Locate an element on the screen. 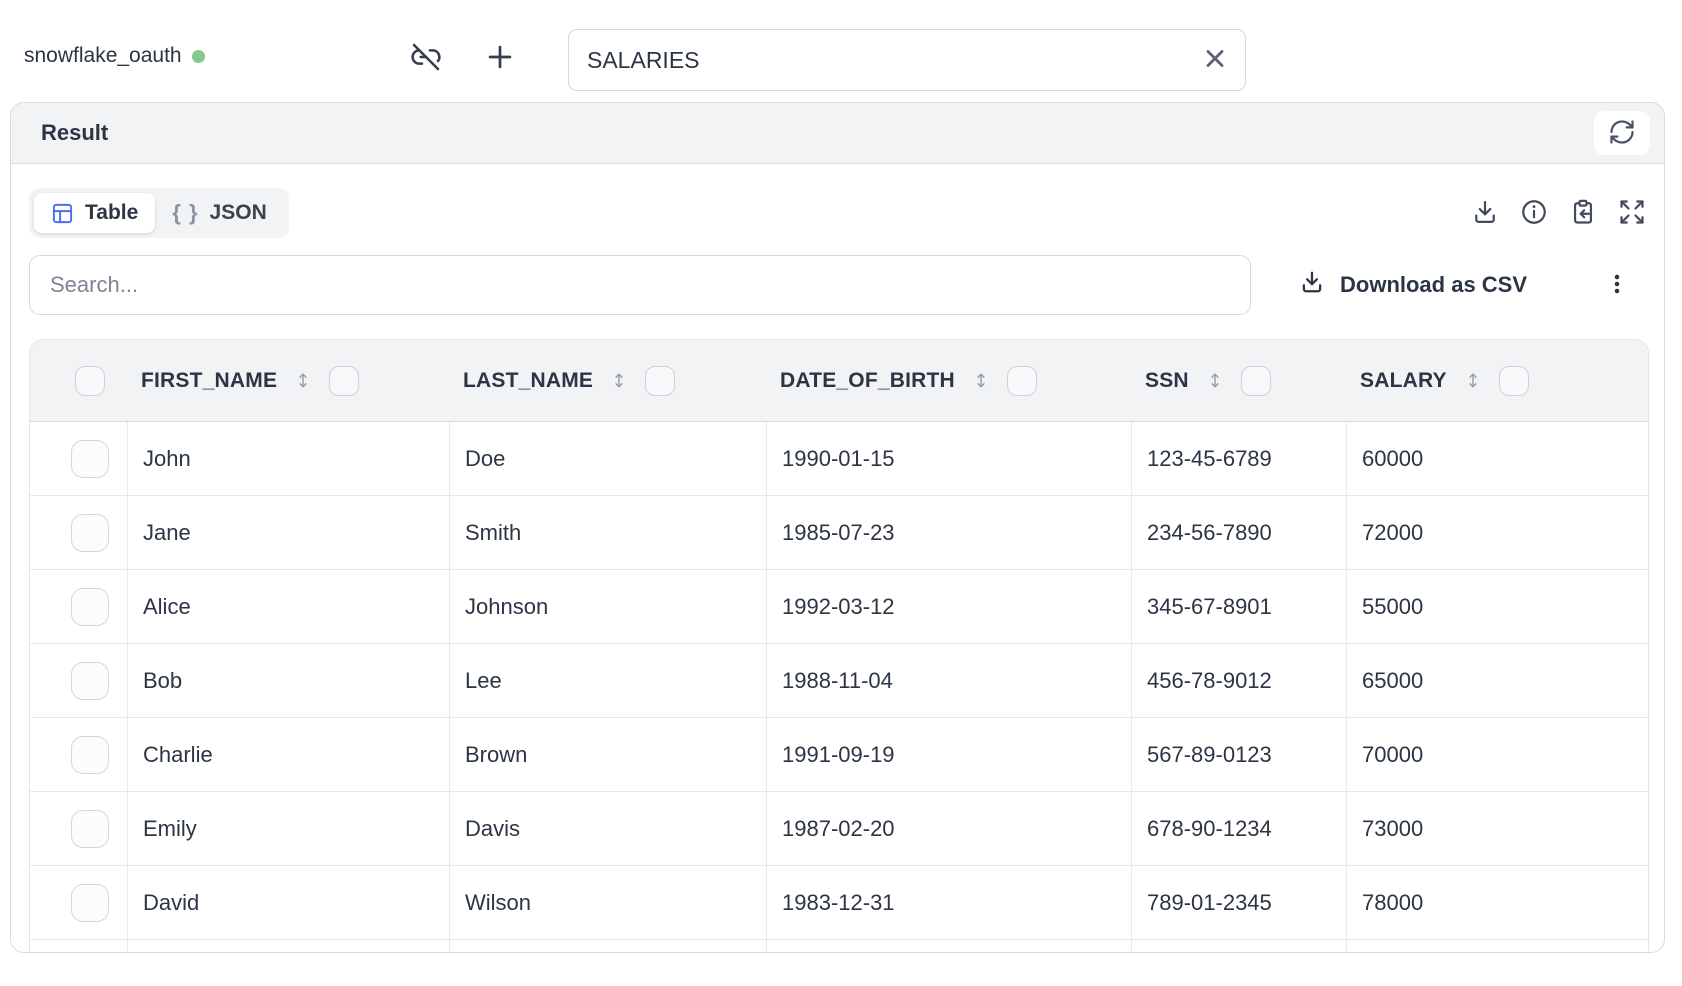  table-cell: 567-89-0123 is located at coordinates (1239, 754).